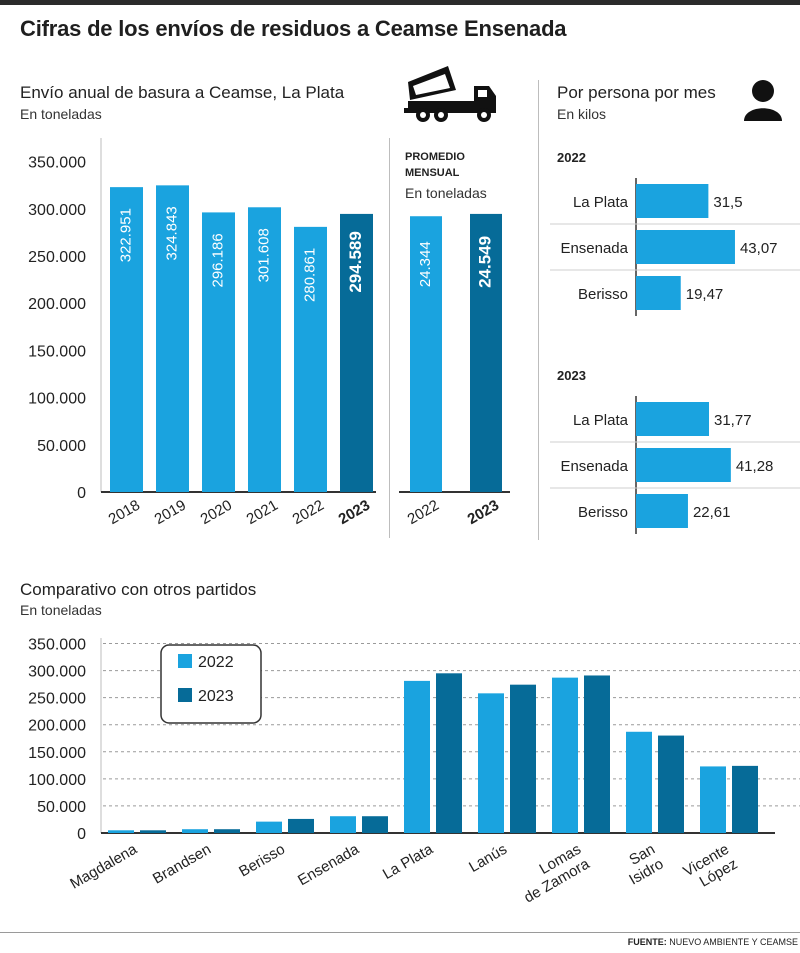 The height and width of the screenshot is (953, 800). I want to click on x-tick-label: VicenteLópez, so click(710, 868).